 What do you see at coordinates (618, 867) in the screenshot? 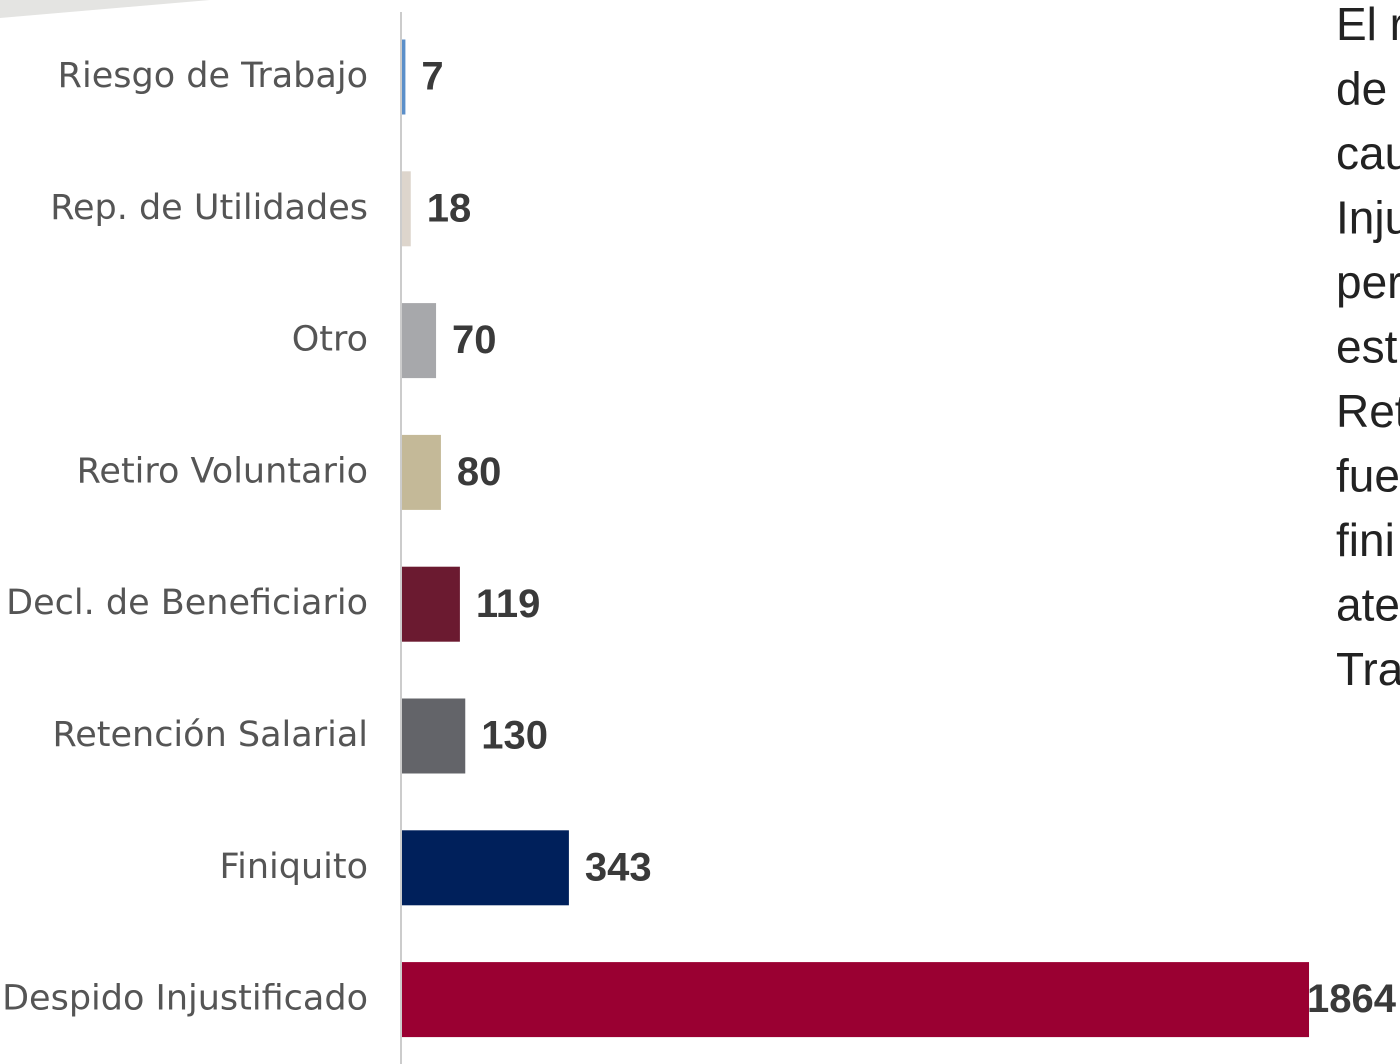
I see `value-label: 343` at bounding box center [618, 867].